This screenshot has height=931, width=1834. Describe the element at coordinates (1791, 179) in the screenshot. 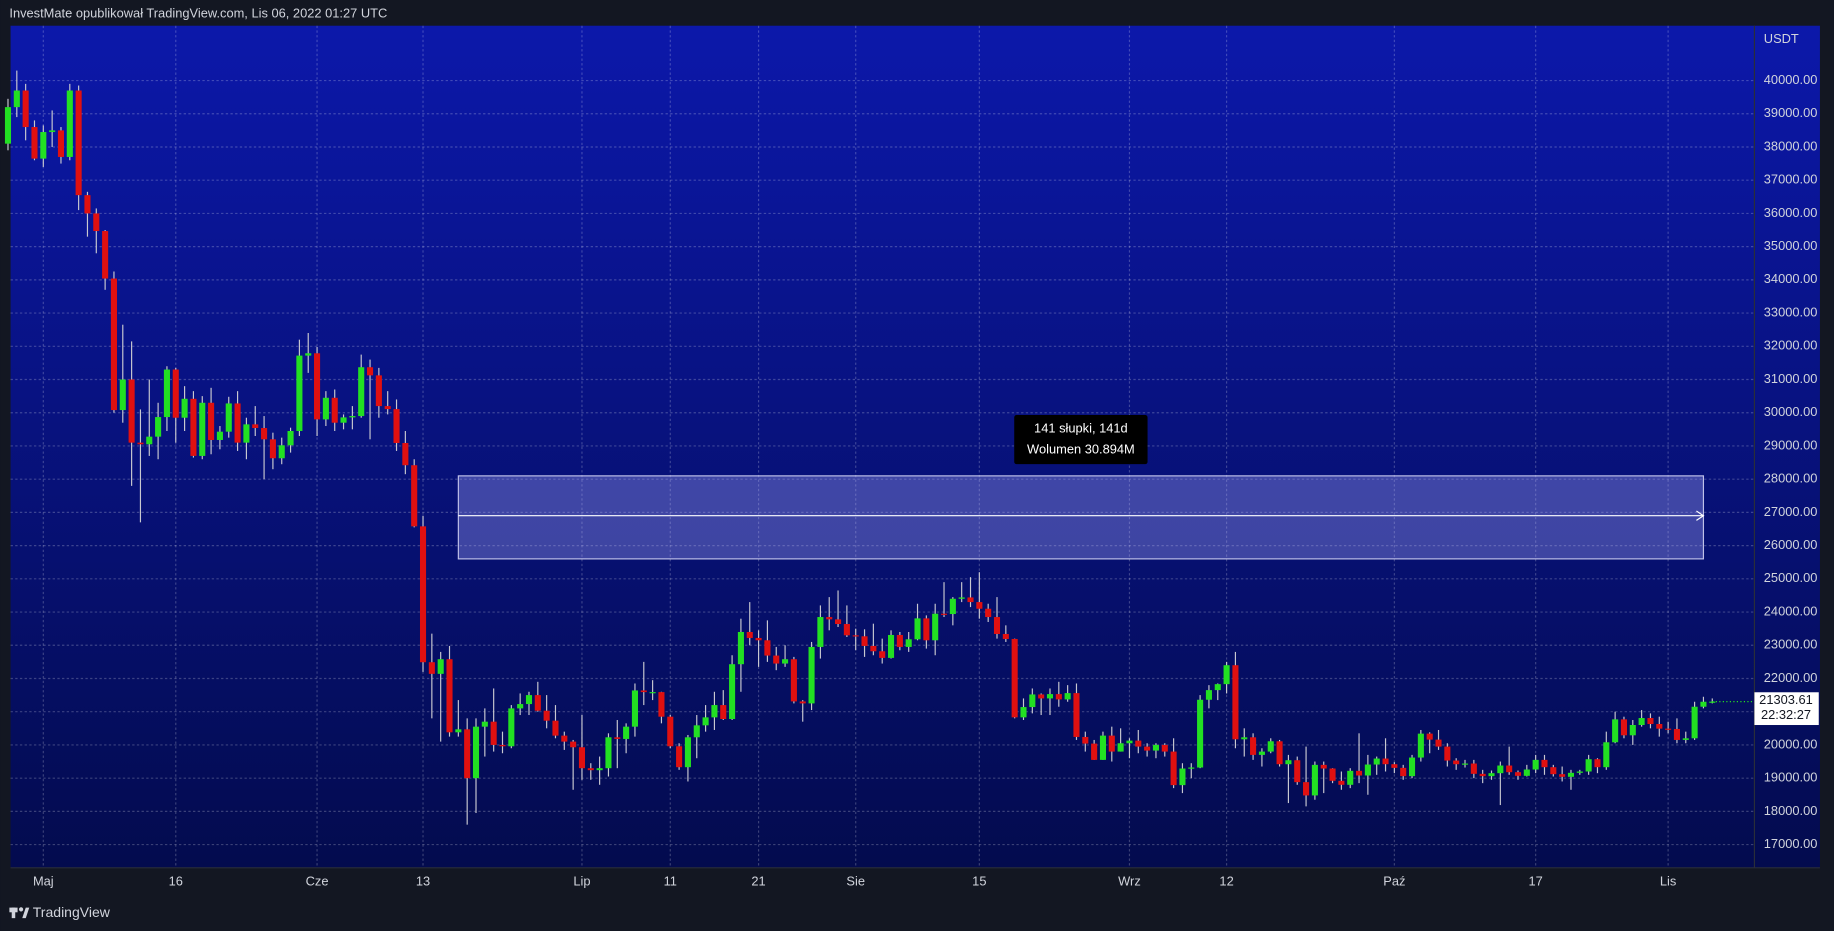

I see `y-tick-label: 37000.00` at that location.